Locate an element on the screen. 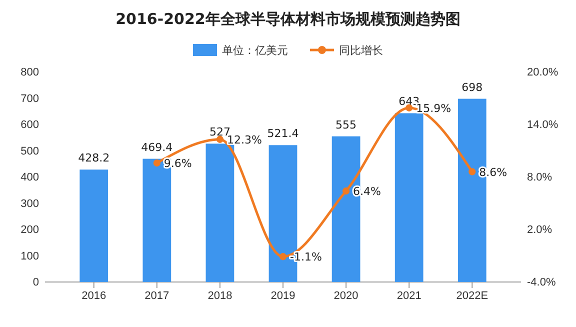 The height and width of the screenshot is (327, 576). data-label: 521.4 is located at coordinates (283, 133).